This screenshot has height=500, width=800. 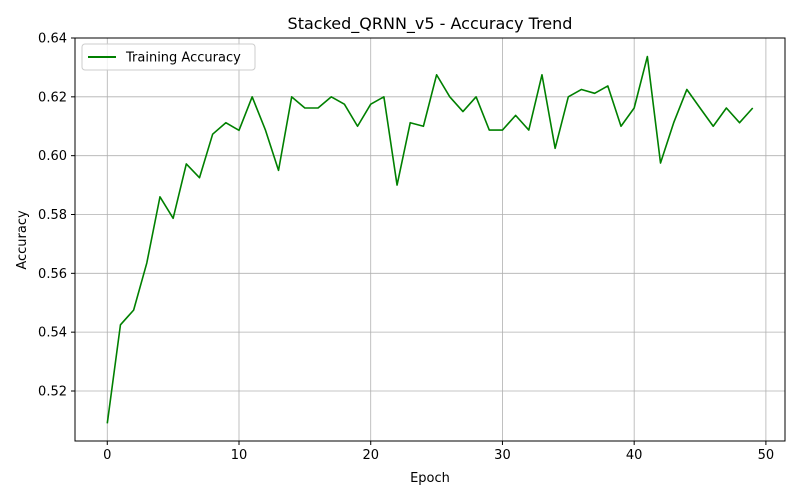 I want to click on legend: Training Accuracy, so click(x=168, y=57).